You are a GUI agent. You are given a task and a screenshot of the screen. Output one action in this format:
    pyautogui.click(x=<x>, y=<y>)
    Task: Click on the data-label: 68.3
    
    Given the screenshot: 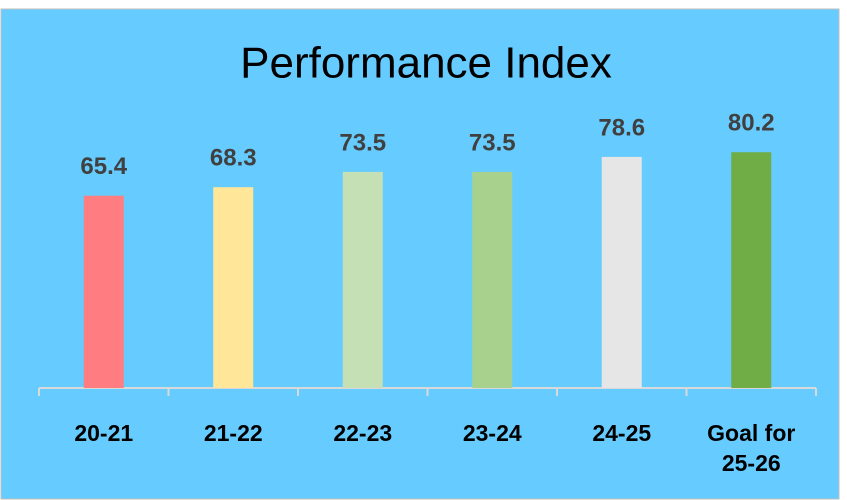 What is the action you would take?
    pyautogui.click(x=233, y=158)
    